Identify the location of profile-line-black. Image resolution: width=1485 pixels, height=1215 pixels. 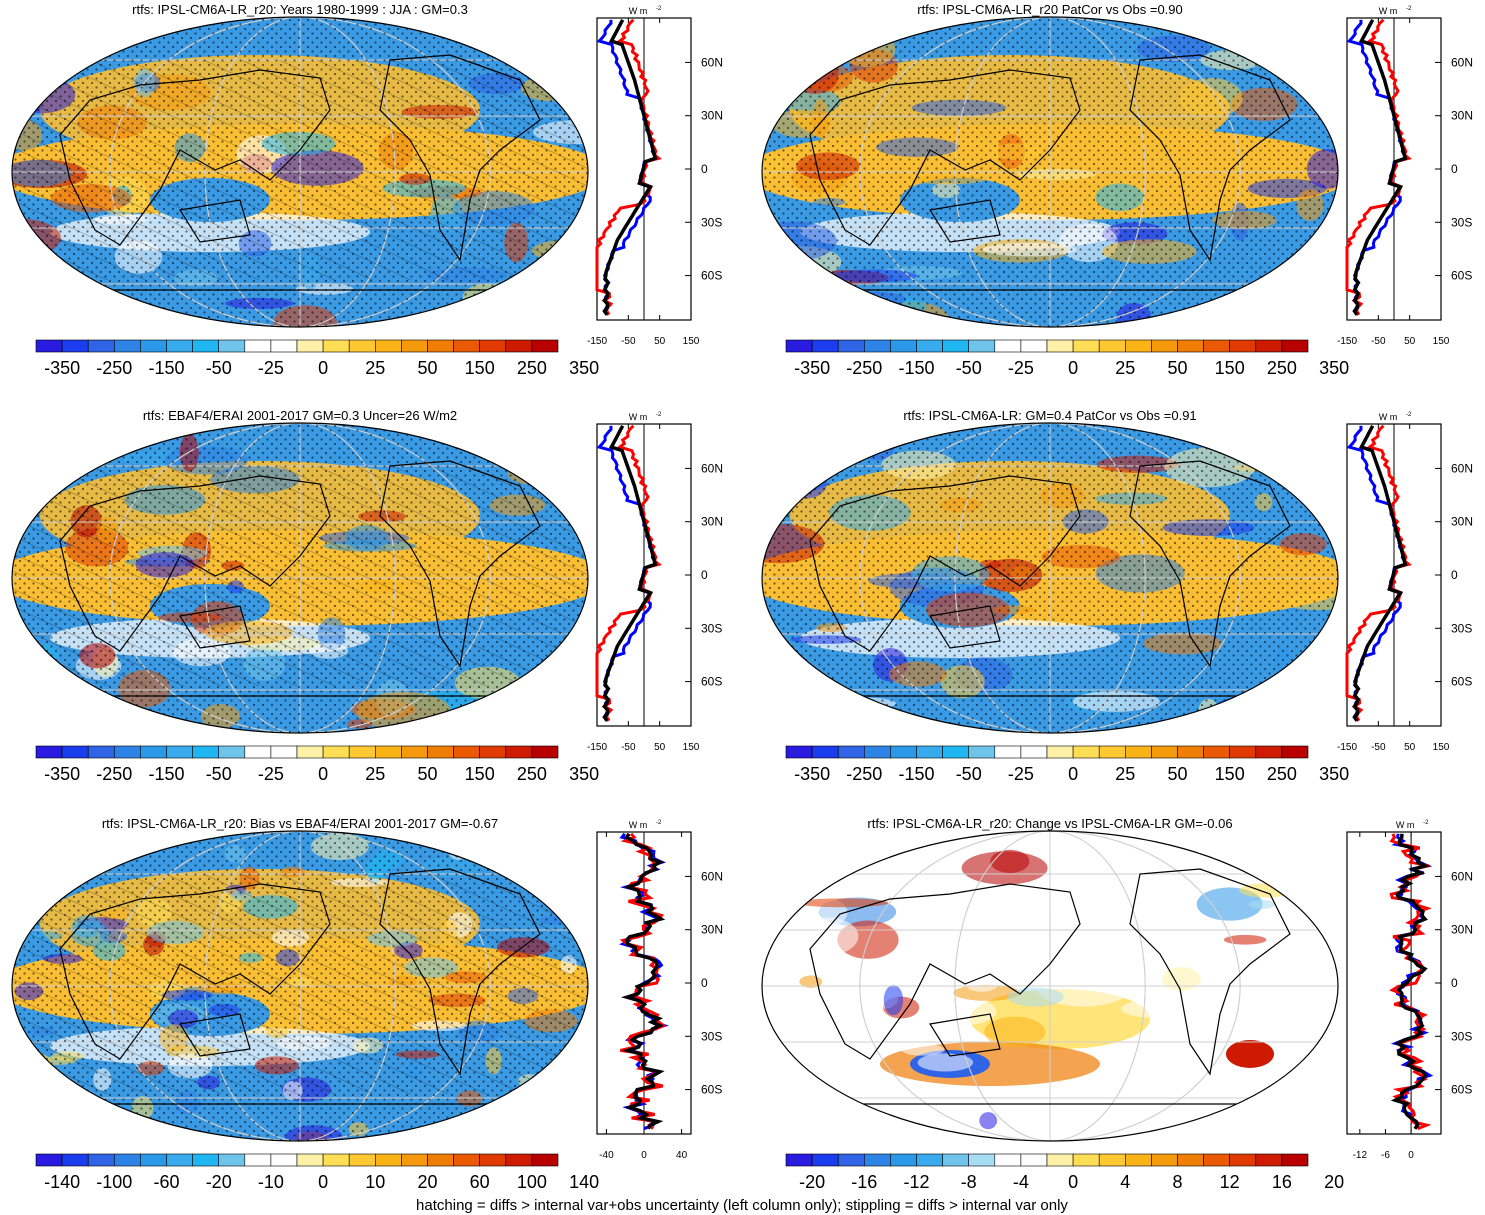
(1380, 167).